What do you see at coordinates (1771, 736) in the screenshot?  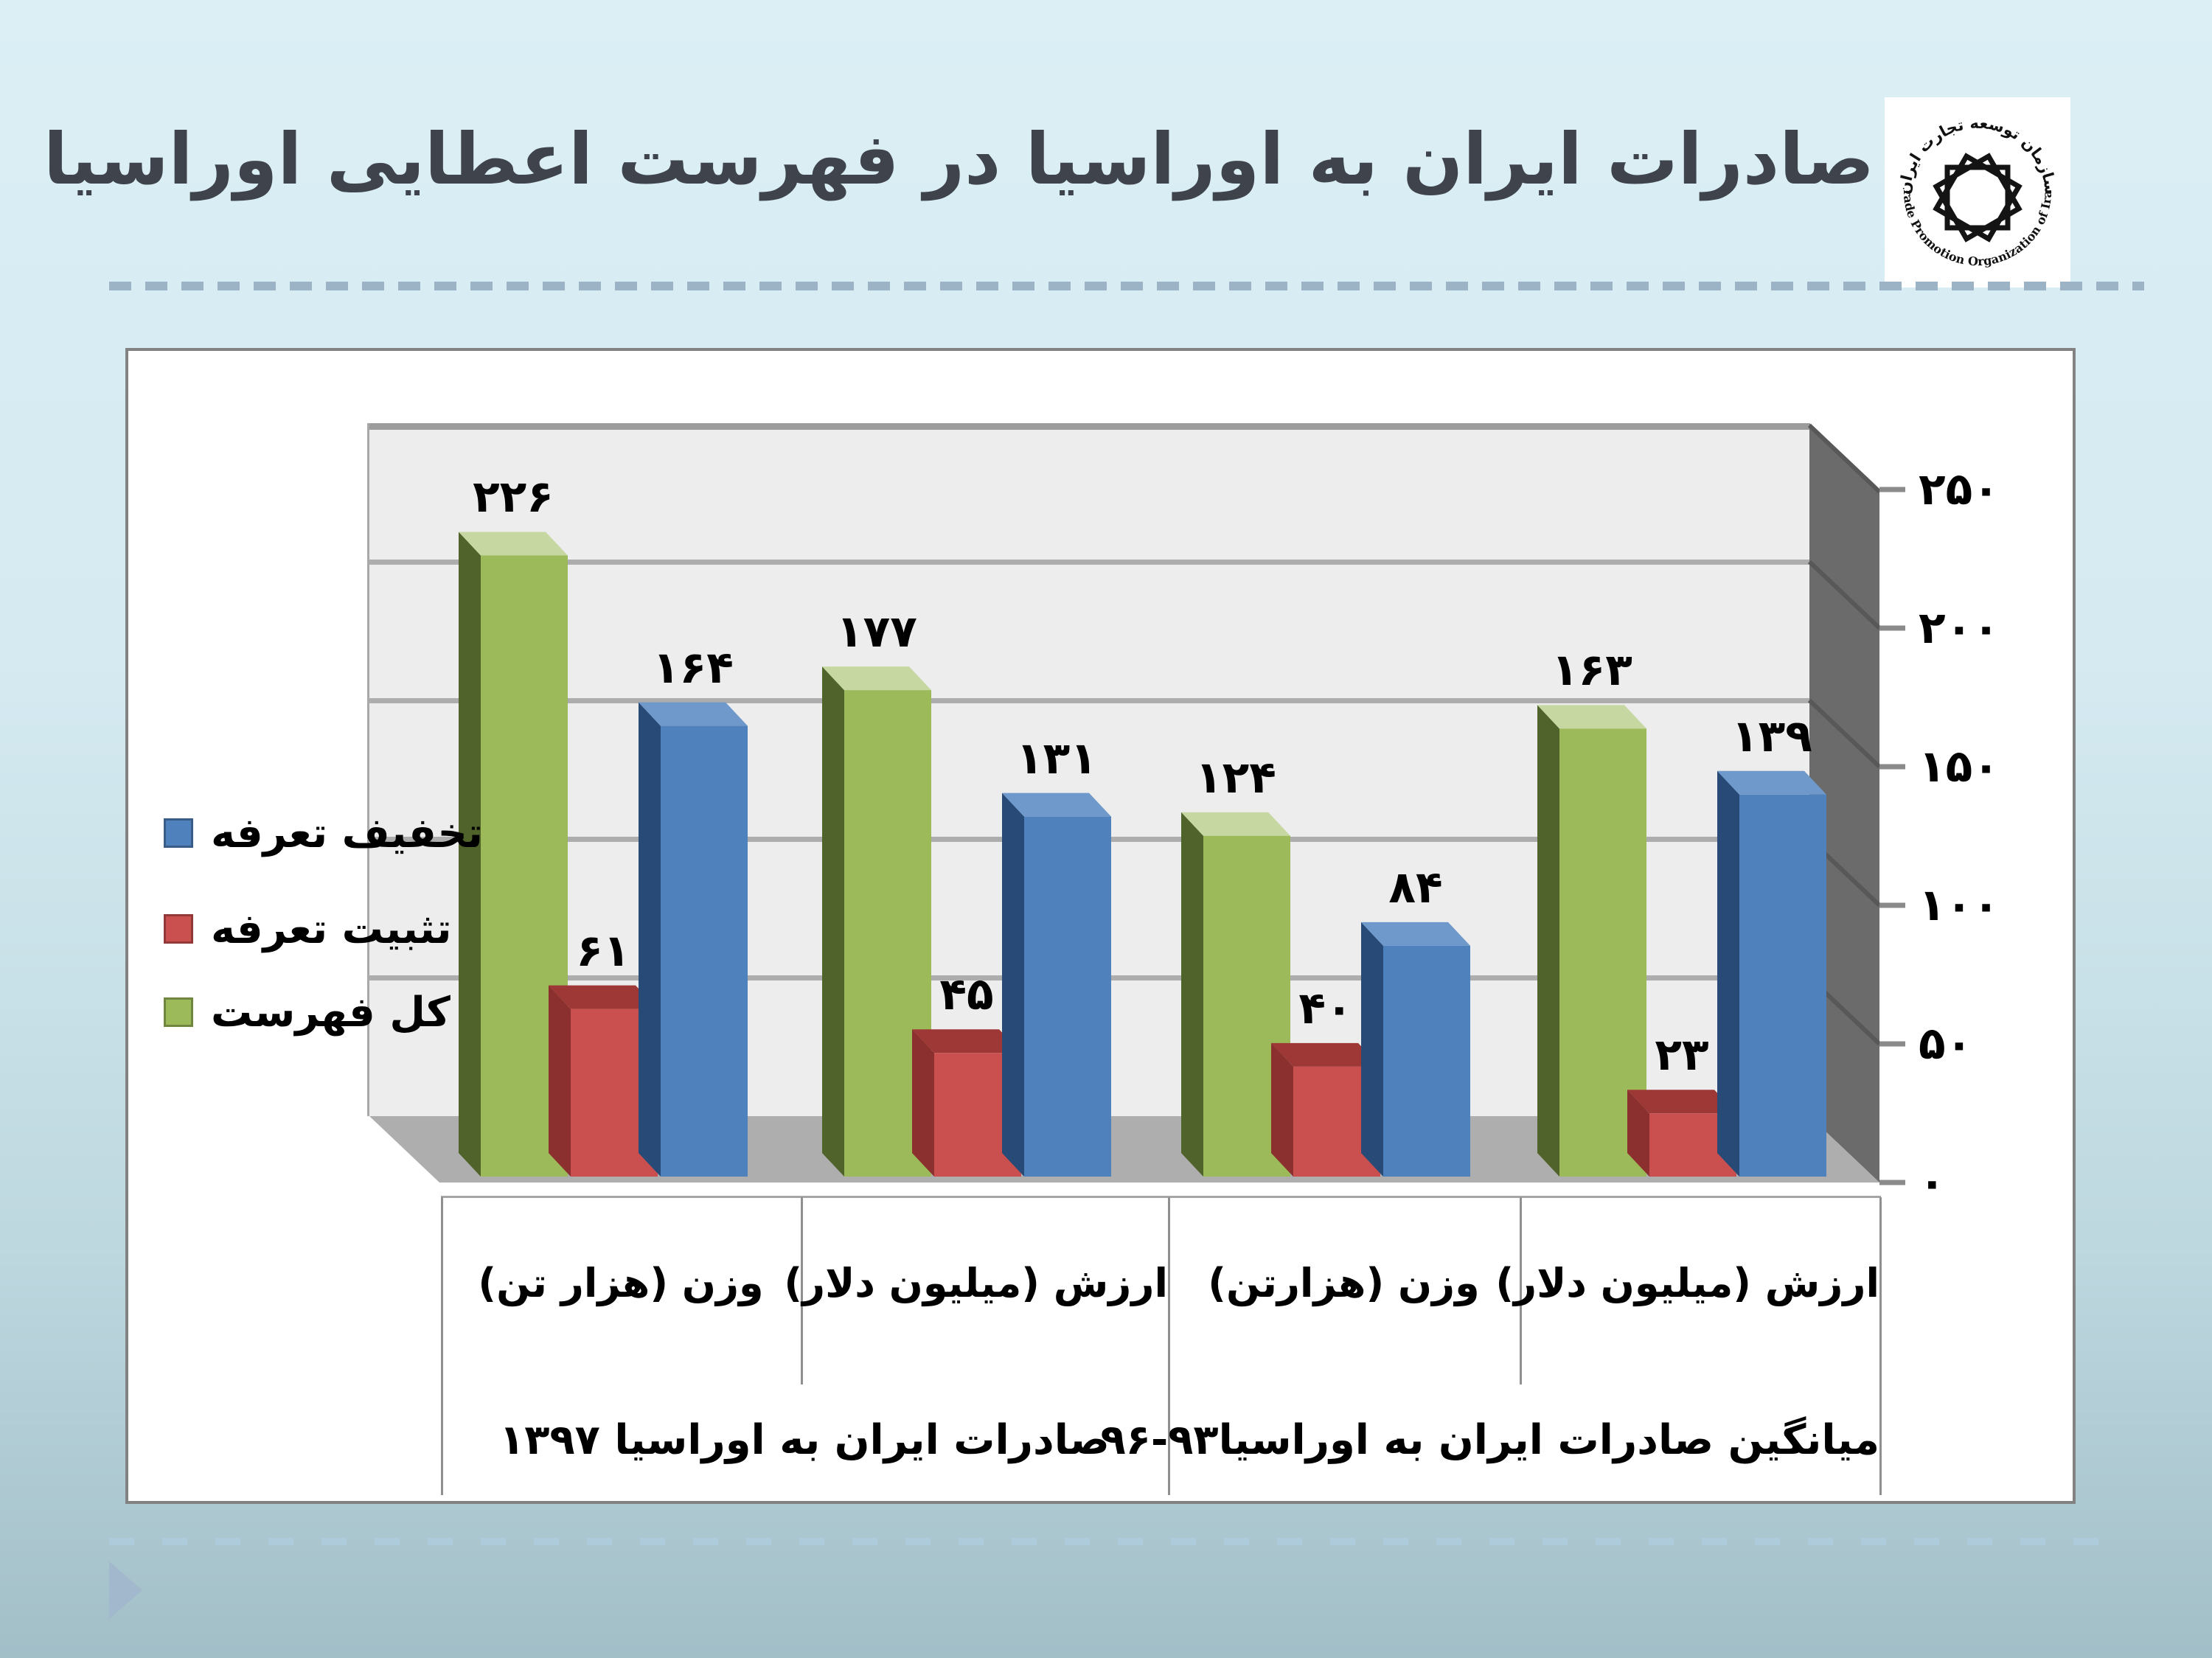 I see `bar-value-label: ۱۳۹` at bounding box center [1771, 736].